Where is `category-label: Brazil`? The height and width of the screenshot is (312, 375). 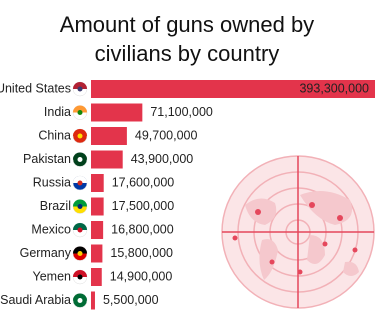 category-label: Brazil is located at coordinates (55, 206).